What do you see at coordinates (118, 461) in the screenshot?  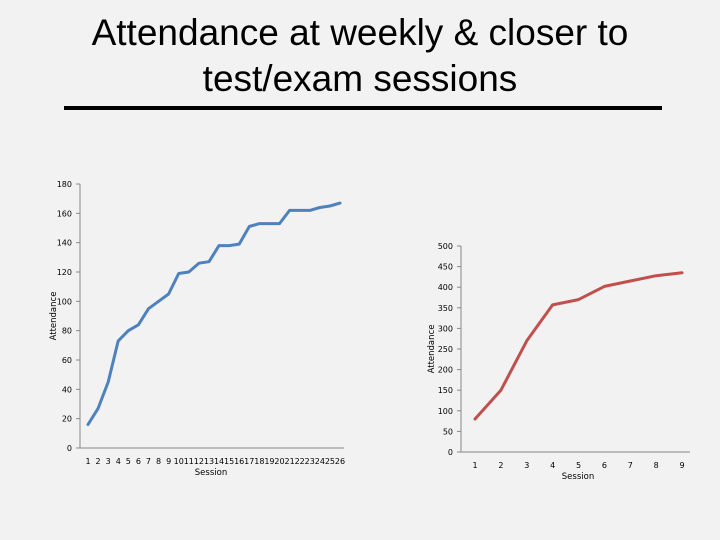 I see `left-x-tick-label: 4` at bounding box center [118, 461].